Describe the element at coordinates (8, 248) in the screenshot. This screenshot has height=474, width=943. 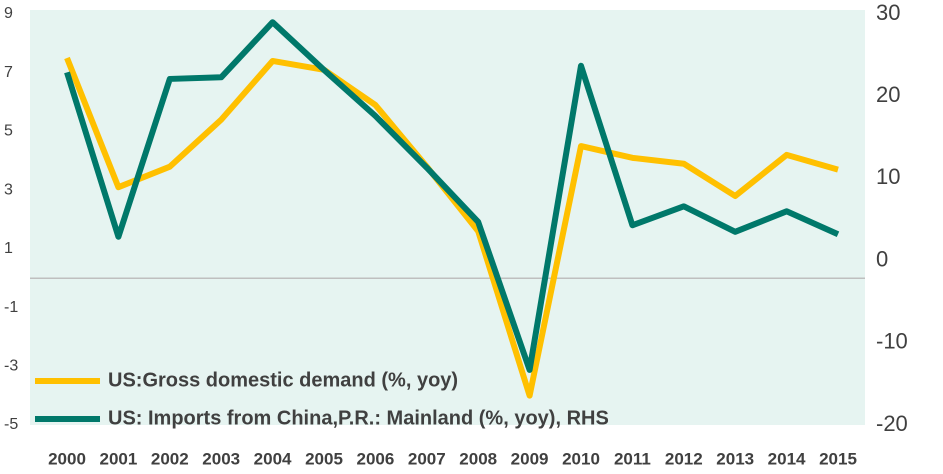
I see `y-tick-label: 1` at that location.